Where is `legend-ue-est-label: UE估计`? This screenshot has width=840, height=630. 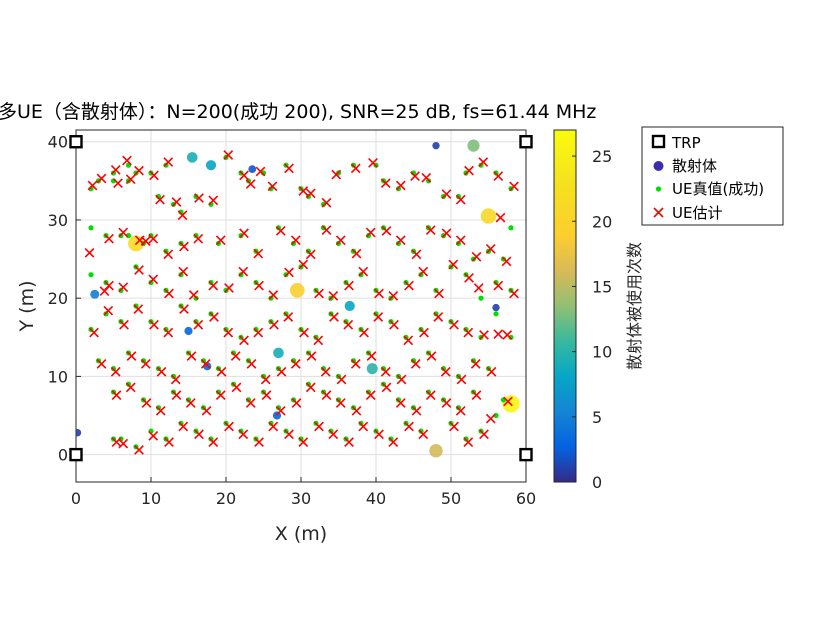
legend-ue-est-label: UE估计 is located at coordinates (697, 213).